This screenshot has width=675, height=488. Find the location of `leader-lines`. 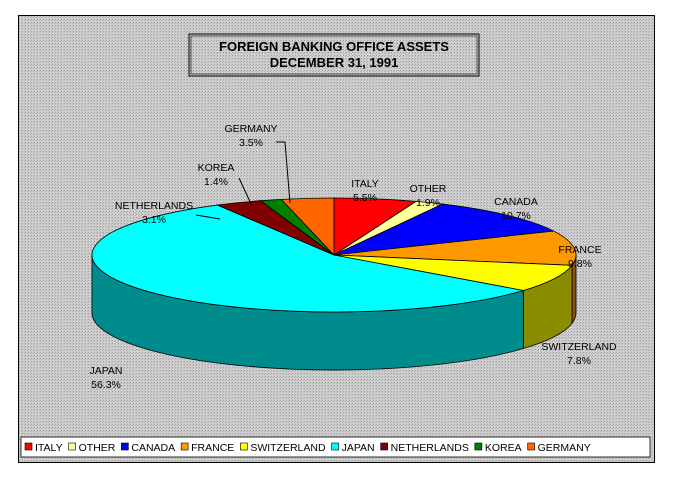

leader-lines is located at coordinates (243, 180).